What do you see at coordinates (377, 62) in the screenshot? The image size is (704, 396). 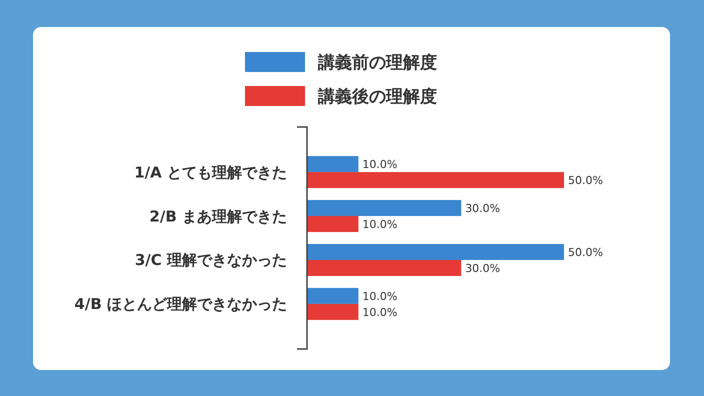 I see `legend-label: 講義前の理解度` at bounding box center [377, 62].